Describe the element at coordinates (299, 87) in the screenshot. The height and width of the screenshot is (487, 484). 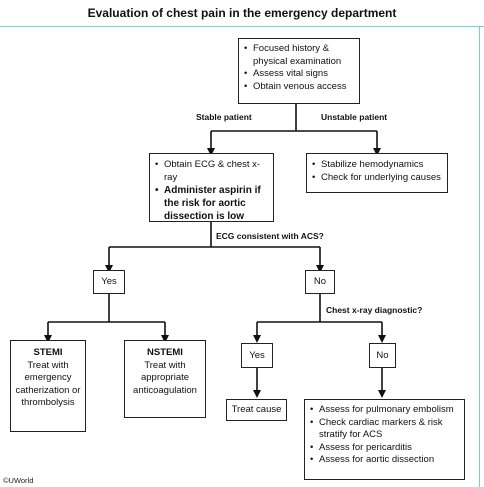
I see `initial-item: Obtain venous access` at that location.